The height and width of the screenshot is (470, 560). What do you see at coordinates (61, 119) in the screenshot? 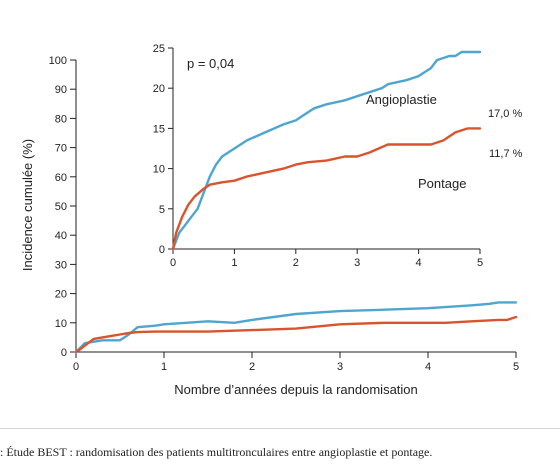
I see `main-y-tick-label: 80` at bounding box center [61, 119].